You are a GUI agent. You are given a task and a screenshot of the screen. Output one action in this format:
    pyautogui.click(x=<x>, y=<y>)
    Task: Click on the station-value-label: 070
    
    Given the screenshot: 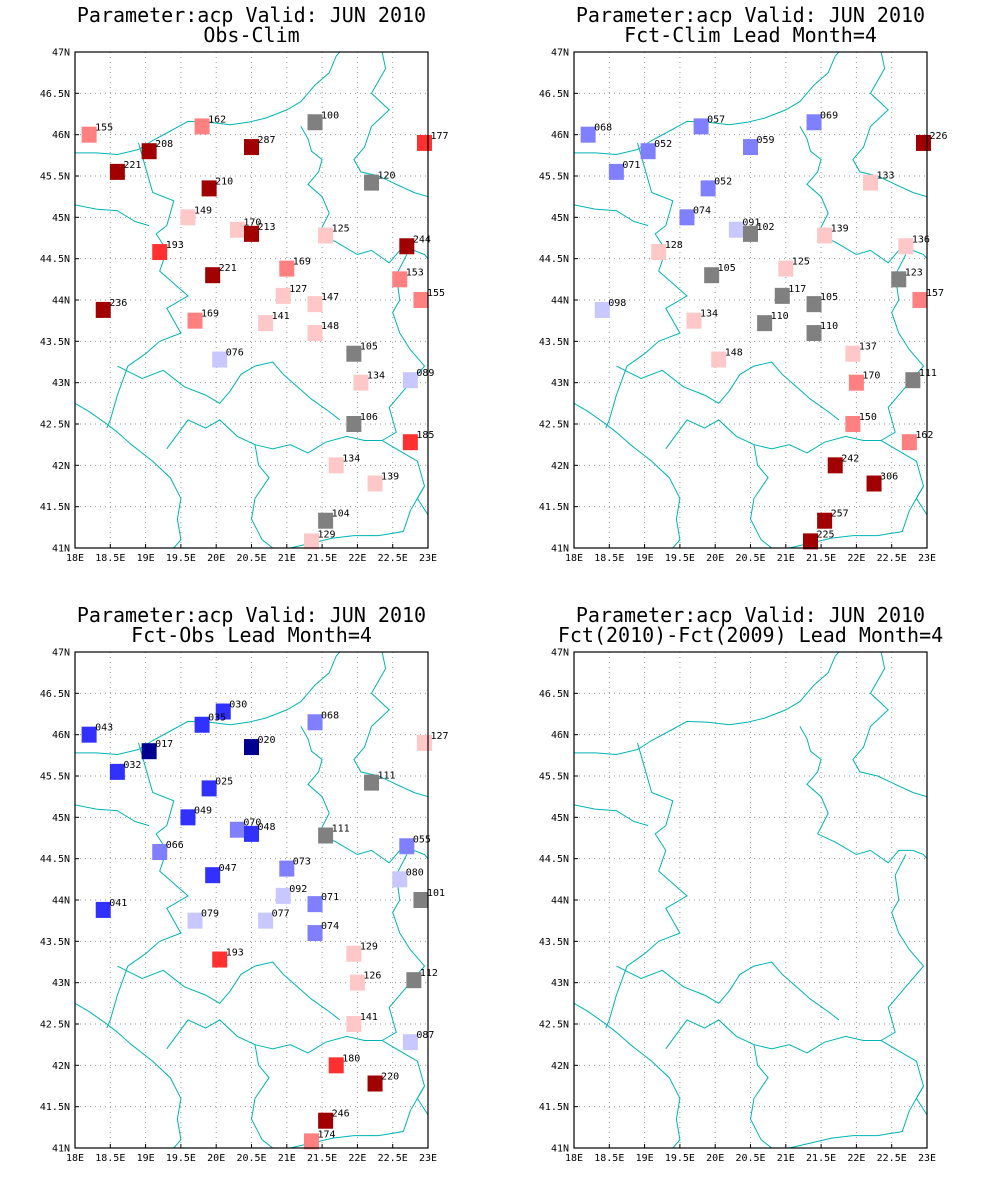 What is the action you would take?
    pyautogui.click(x=252, y=823)
    